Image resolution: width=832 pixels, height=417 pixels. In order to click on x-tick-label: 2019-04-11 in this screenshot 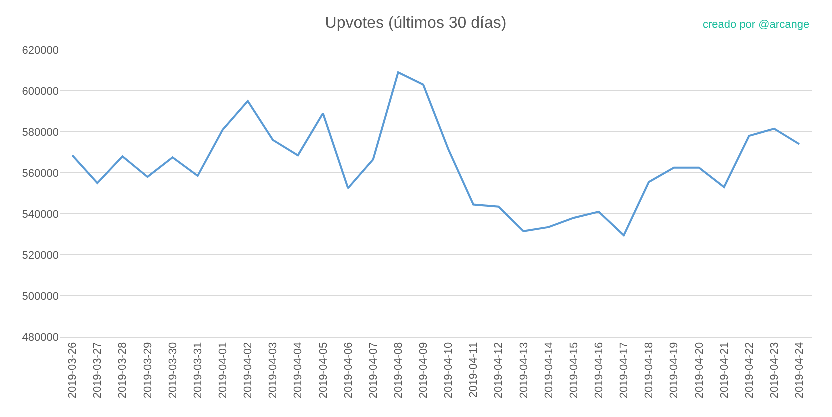, I will do `click(474, 370)`.